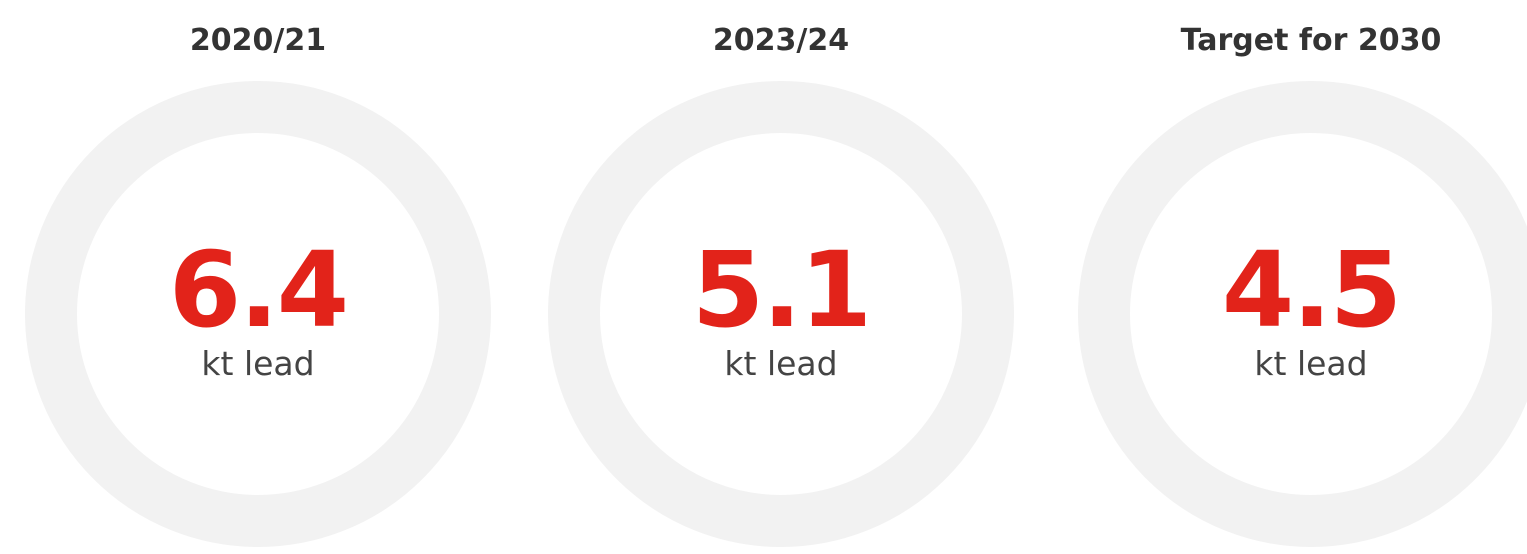 The height and width of the screenshot is (554, 1527). What do you see at coordinates (781, 40) in the screenshot?
I see `kpi-heading: 2023/24` at bounding box center [781, 40].